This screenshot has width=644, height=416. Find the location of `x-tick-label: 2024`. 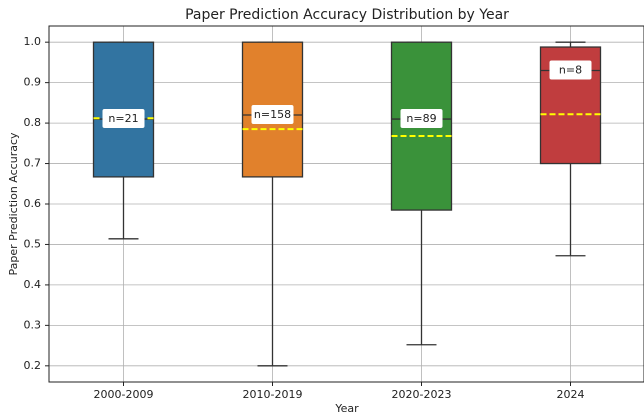

x-tick-label: 2024 is located at coordinates (571, 394).